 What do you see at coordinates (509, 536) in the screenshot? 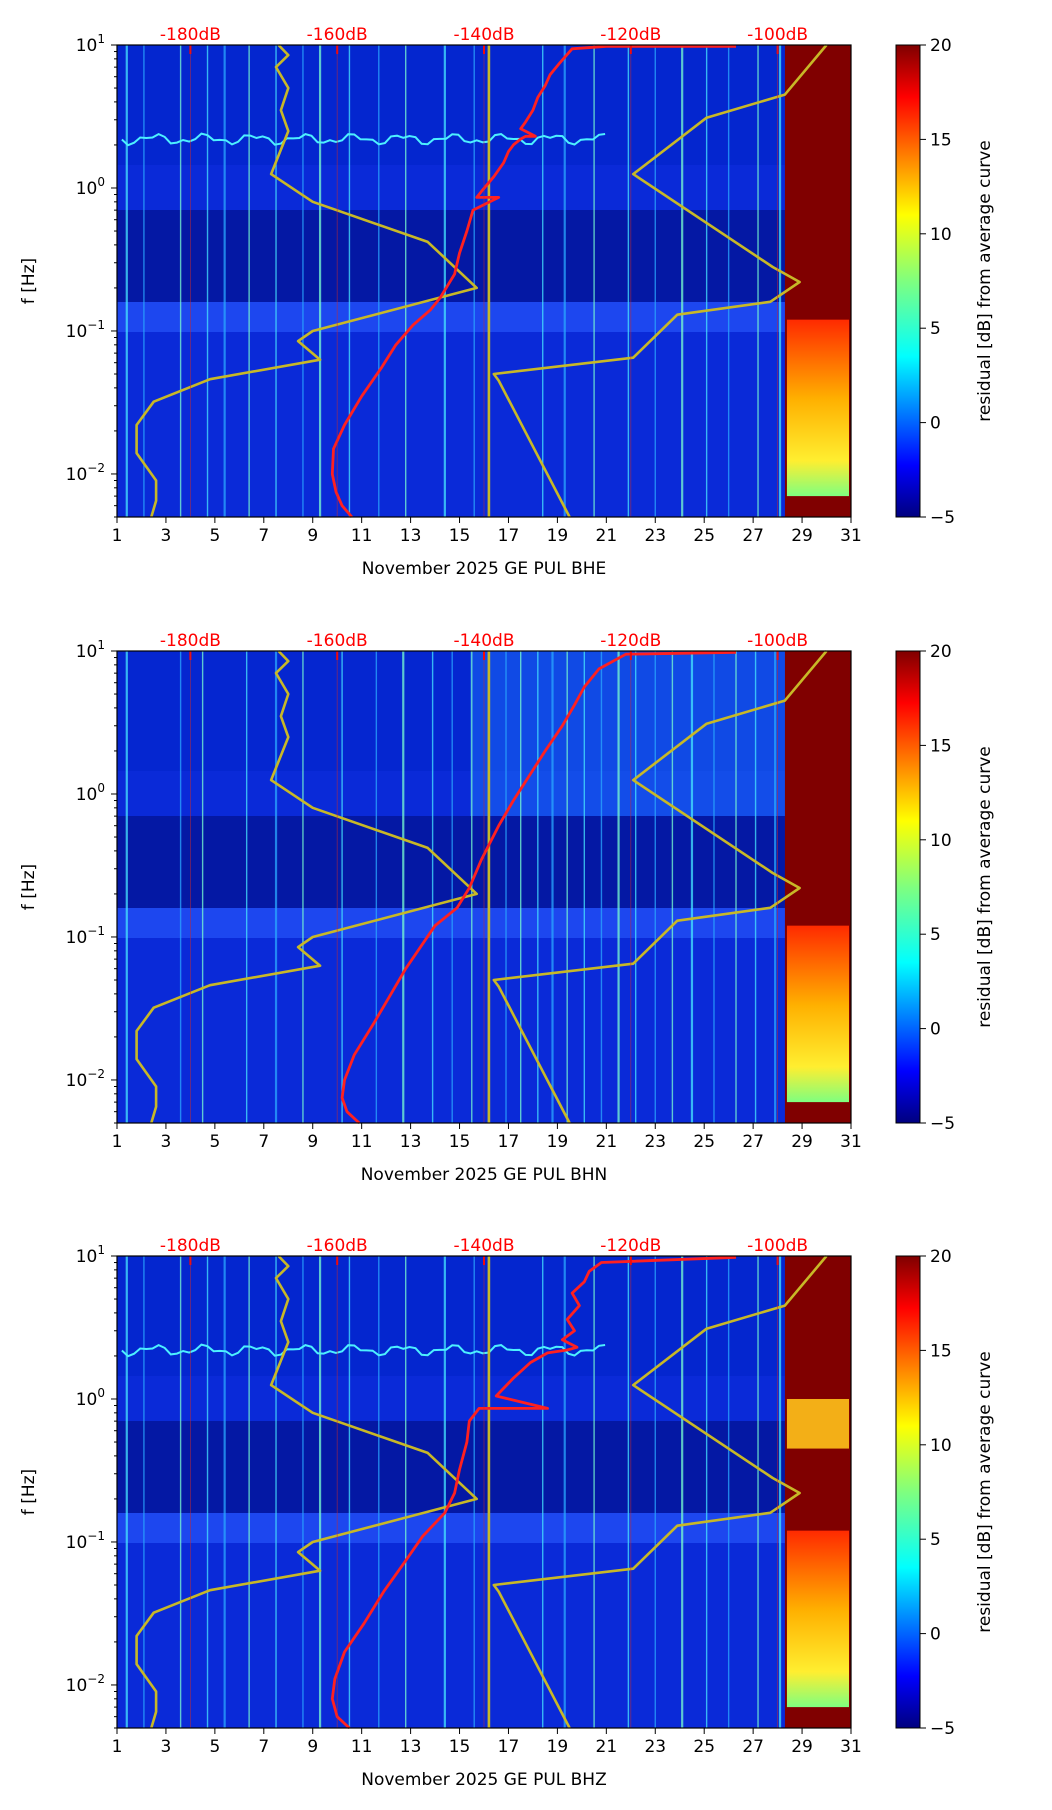
I see `x-tick-label: 17` at bounding box center [509, 536].